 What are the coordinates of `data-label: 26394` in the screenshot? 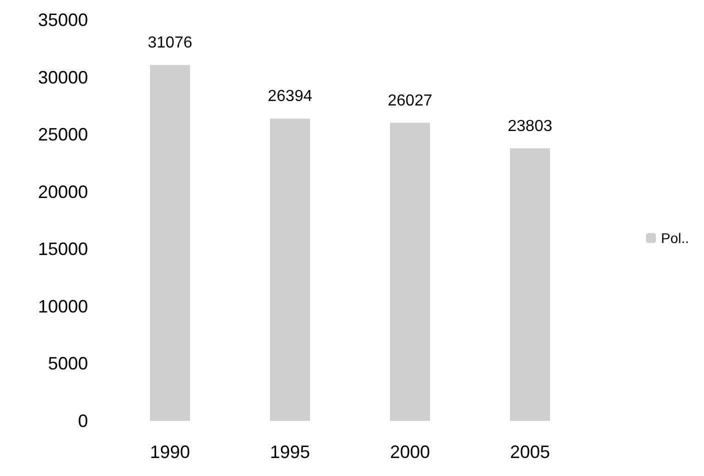 It's located at (290, 97).